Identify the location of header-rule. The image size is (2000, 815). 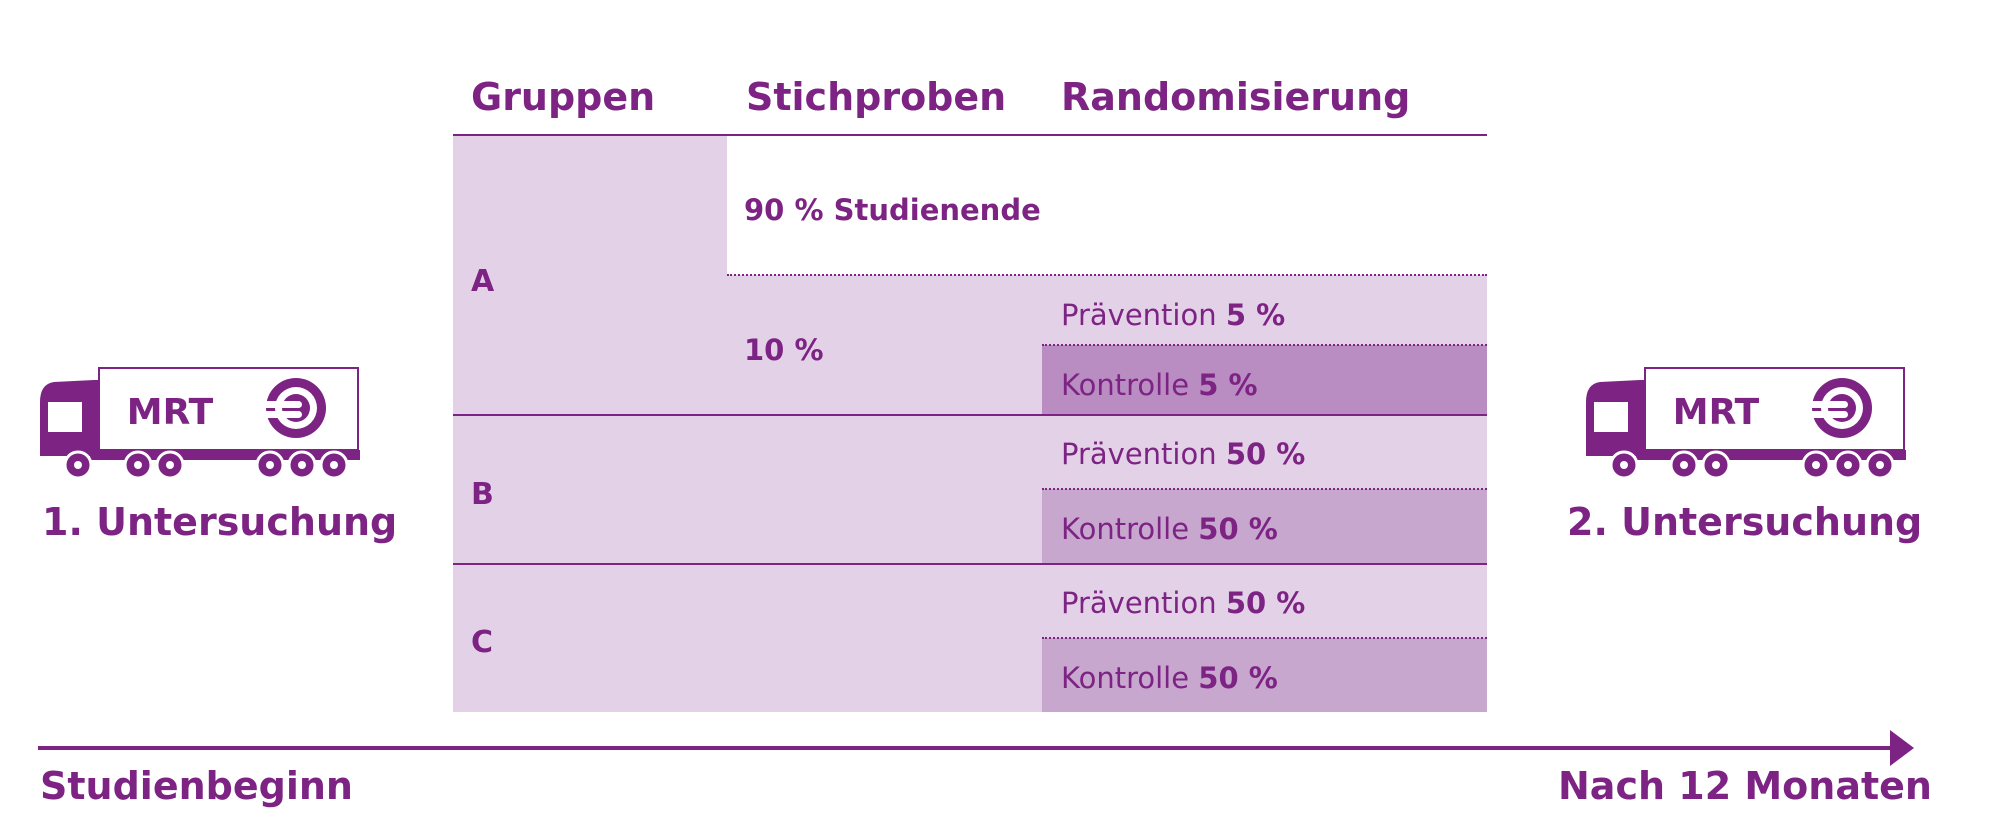
(970, 135).